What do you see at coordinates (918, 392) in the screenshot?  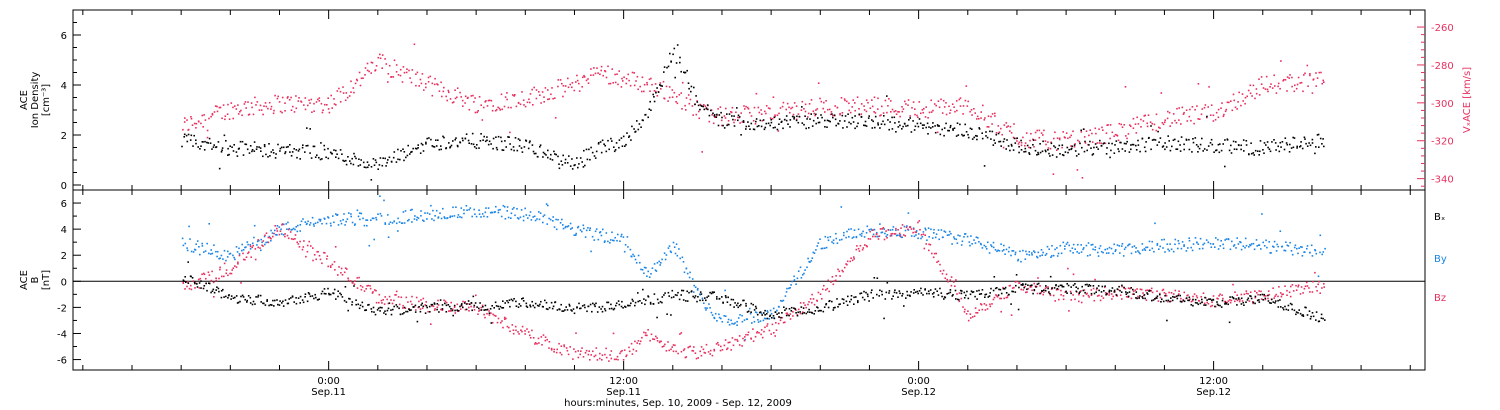 I see `x-tick-label-date: Sep.12` at bounding box center [918, 392].